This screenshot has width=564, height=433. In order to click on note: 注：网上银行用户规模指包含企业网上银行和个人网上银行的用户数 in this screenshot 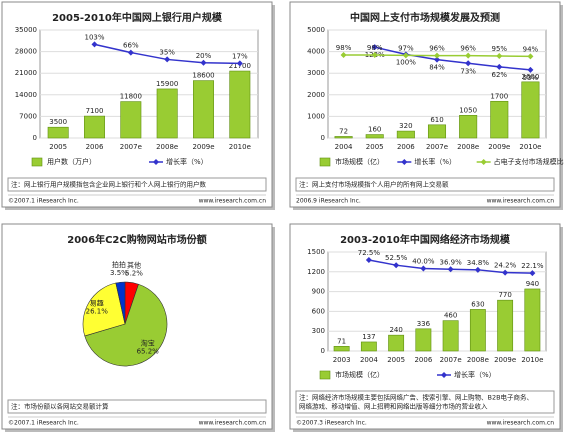, I will do `click(109, 184)`.